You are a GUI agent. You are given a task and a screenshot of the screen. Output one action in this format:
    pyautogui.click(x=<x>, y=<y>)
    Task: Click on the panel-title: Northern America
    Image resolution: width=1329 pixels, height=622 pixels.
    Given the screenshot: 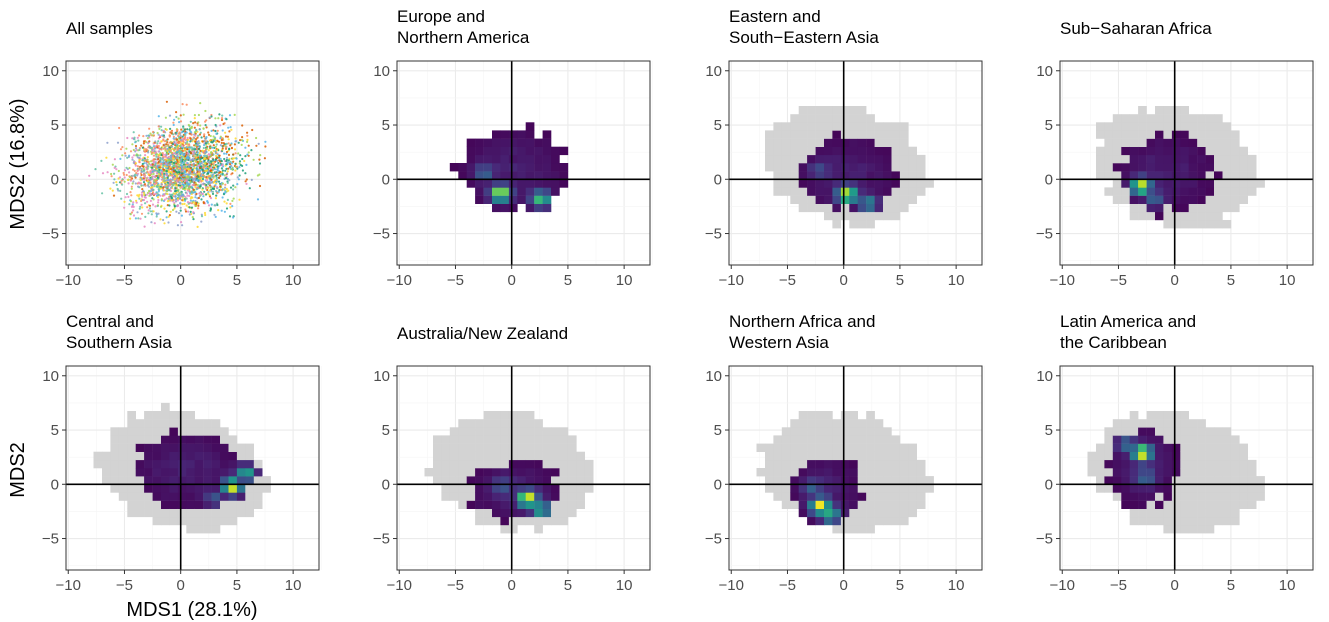 What is the action you would take?
    pyautogui.click(x=463, y=37)
    